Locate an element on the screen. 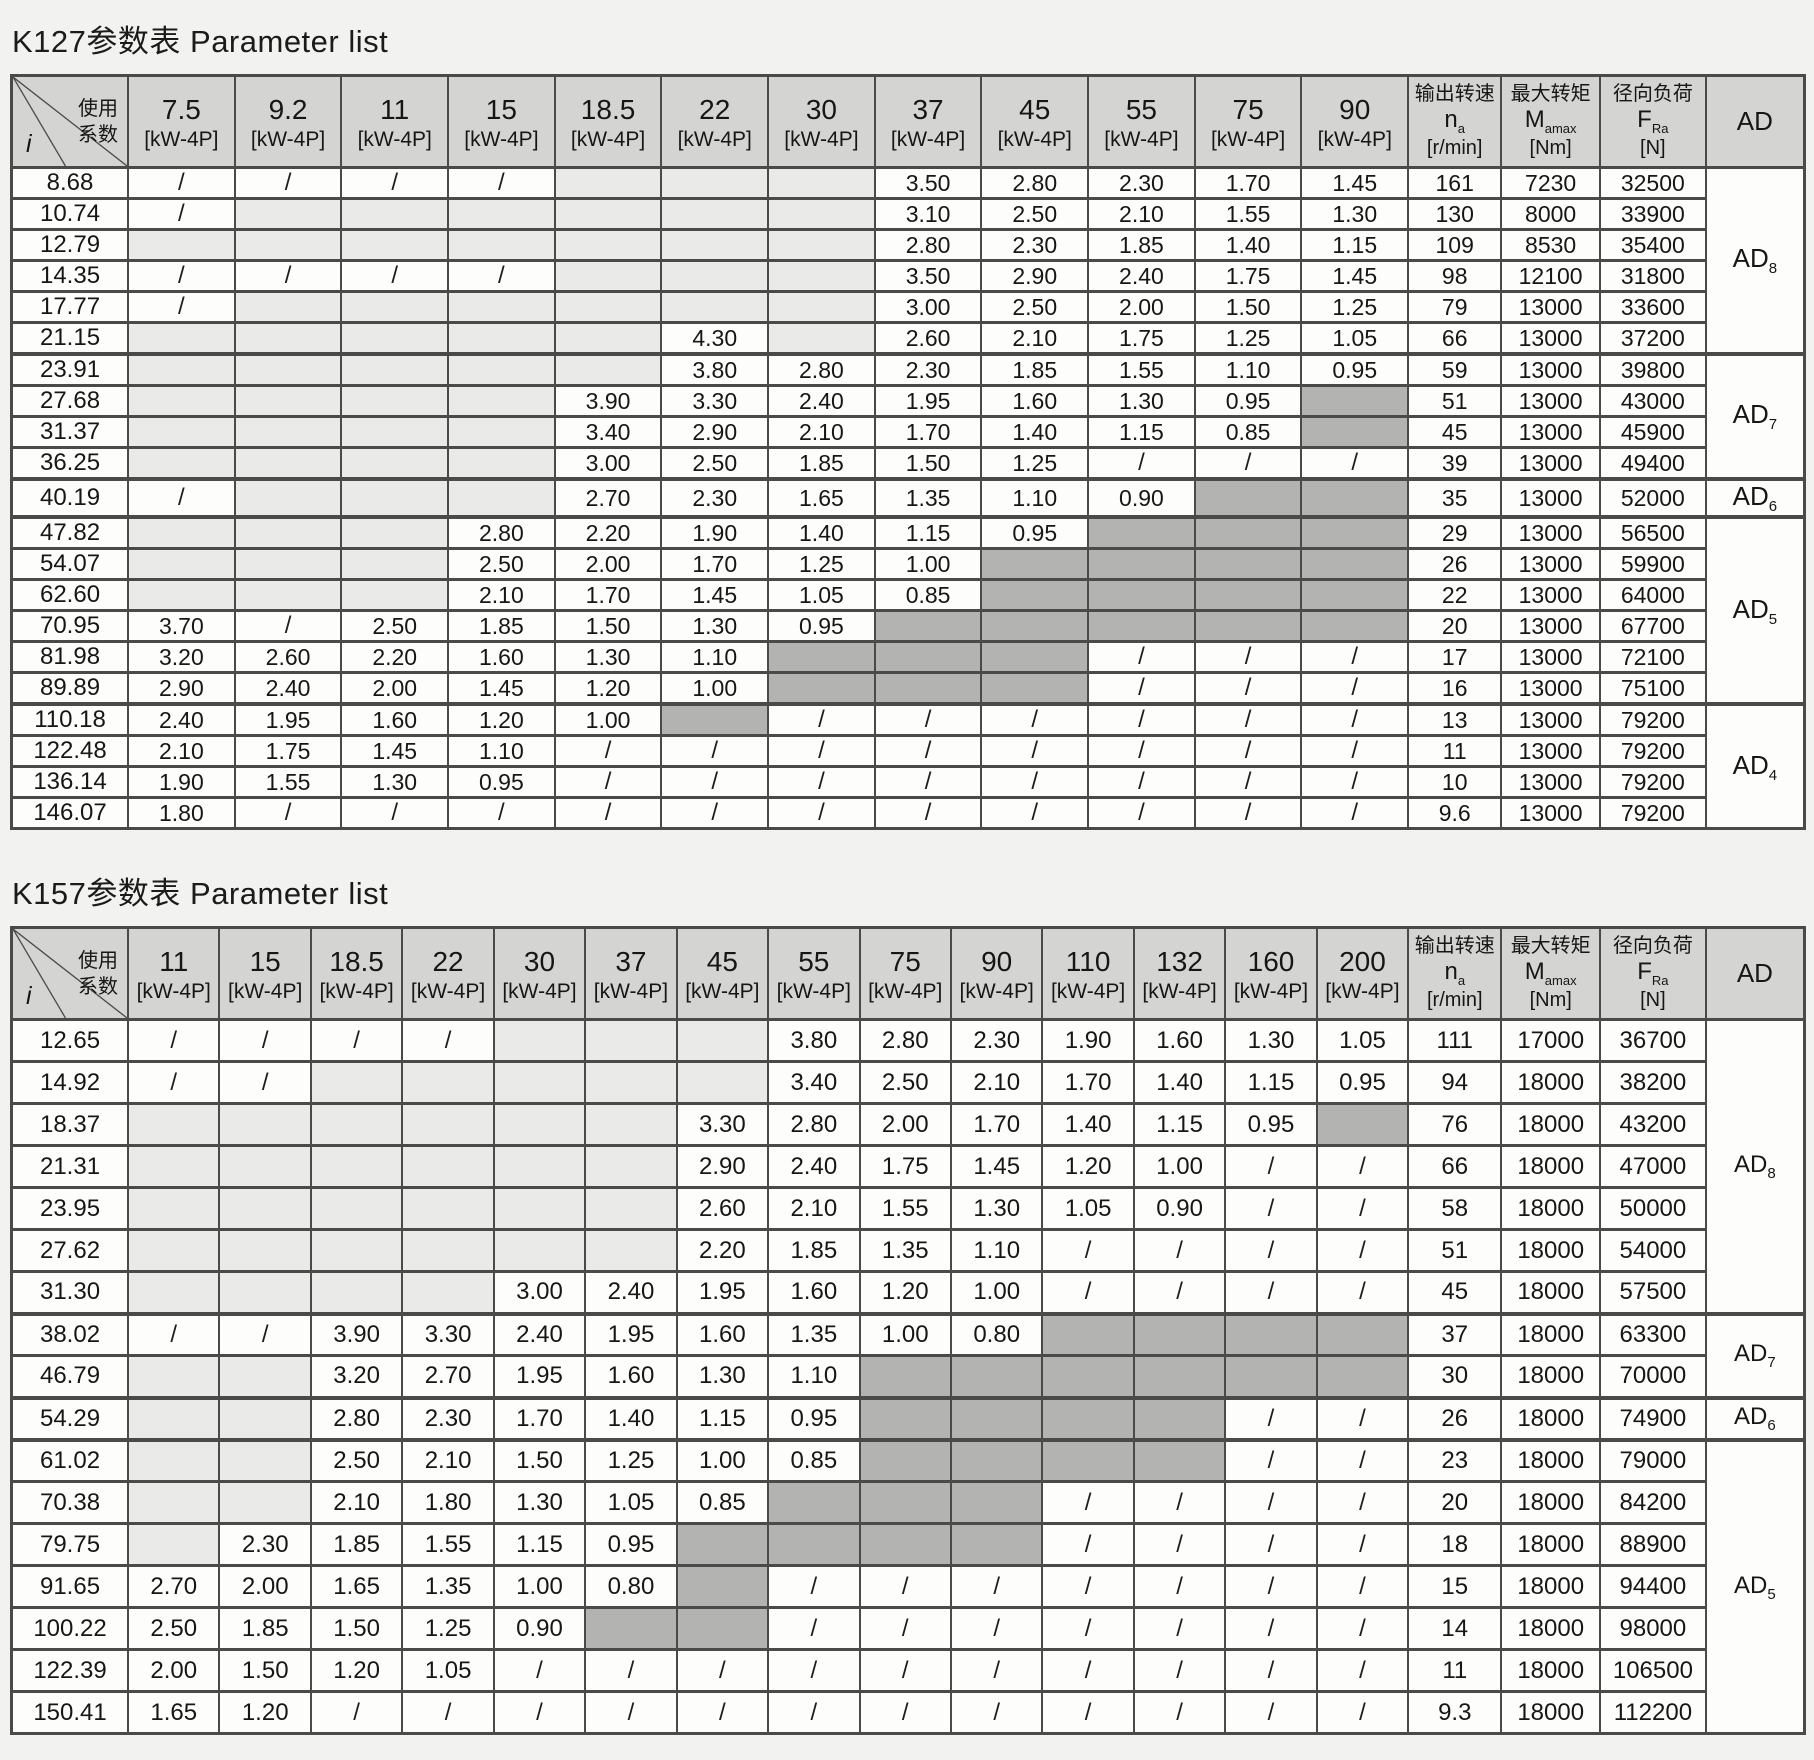 The height and width of the screenshot is (1760, 1814). ratio-cell: 27.62 is located at coordinates (70, 1251).